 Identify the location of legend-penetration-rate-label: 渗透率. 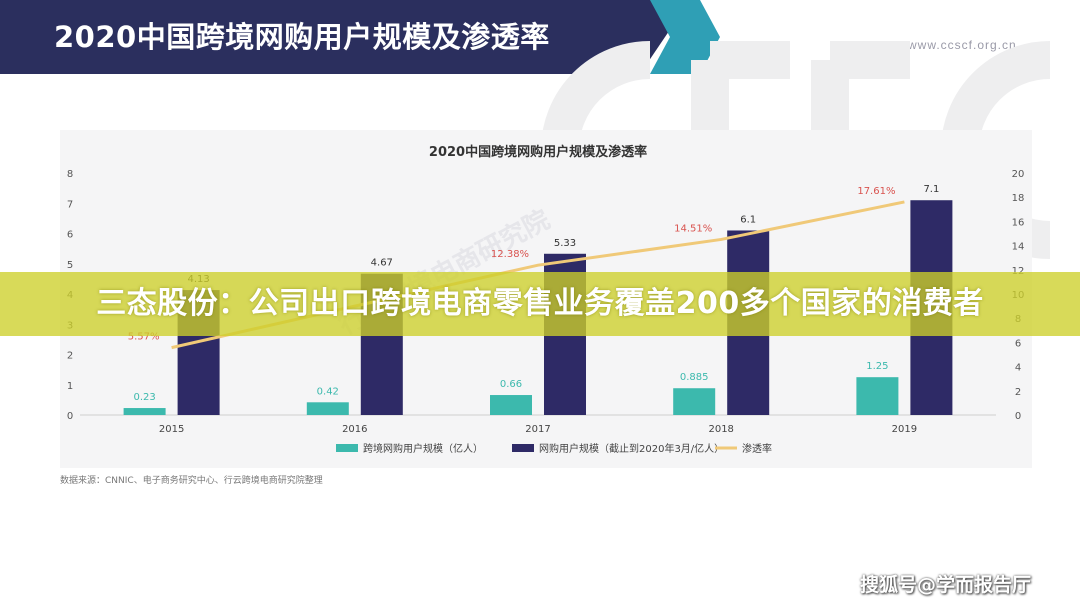
(757, 448).